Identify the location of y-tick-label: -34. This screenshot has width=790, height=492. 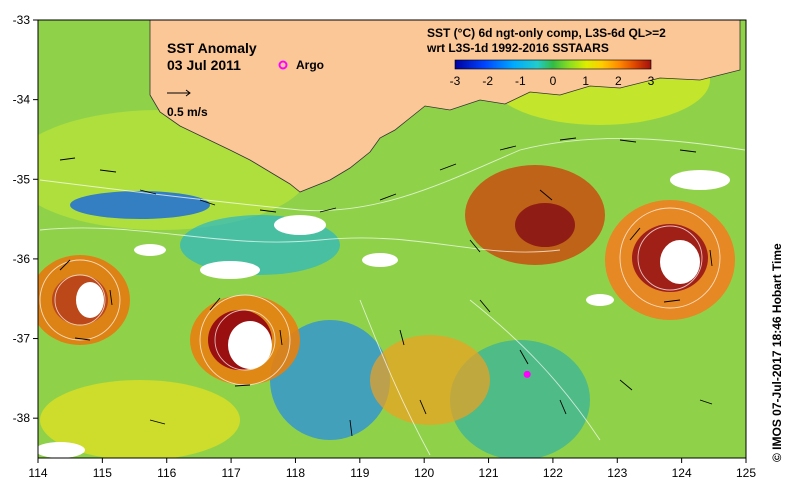
(22, 100).